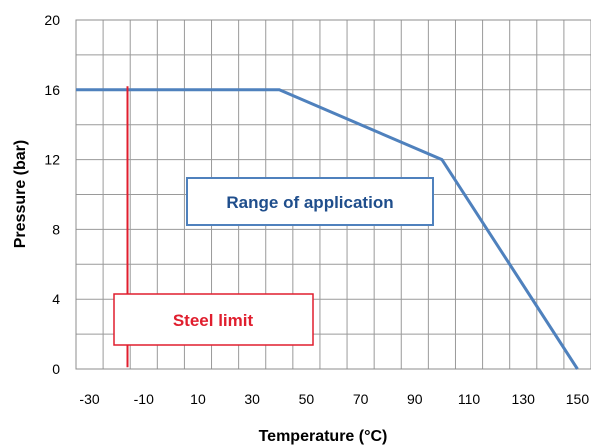 The width and height of the screenshot is (591, 447). What do you see at coordinates (52, 20) in the screenshot?
I see `y-tick-label: 20` at bounding box center [52, 20].